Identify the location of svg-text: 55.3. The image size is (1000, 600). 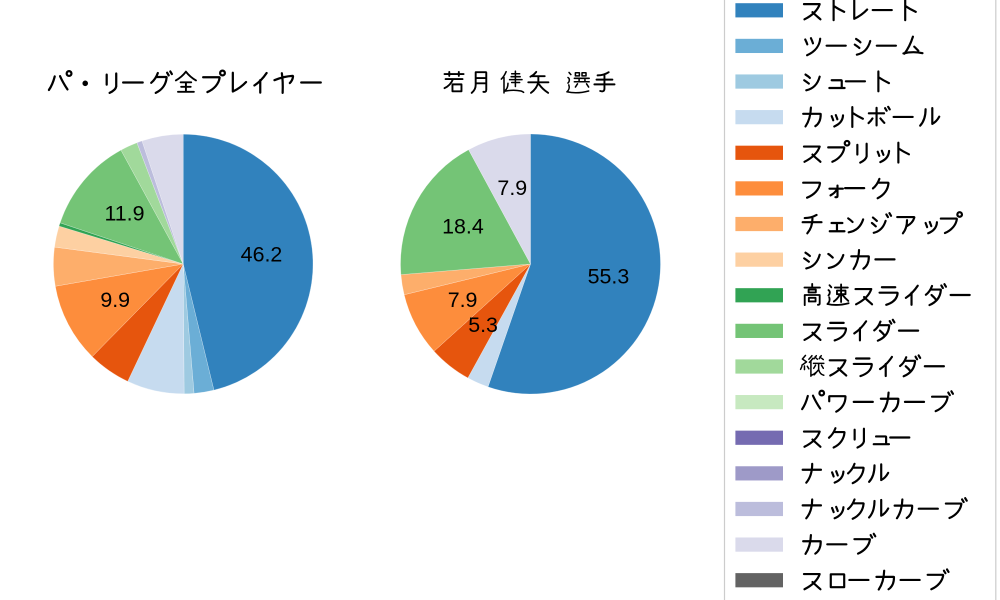
(609, 277).